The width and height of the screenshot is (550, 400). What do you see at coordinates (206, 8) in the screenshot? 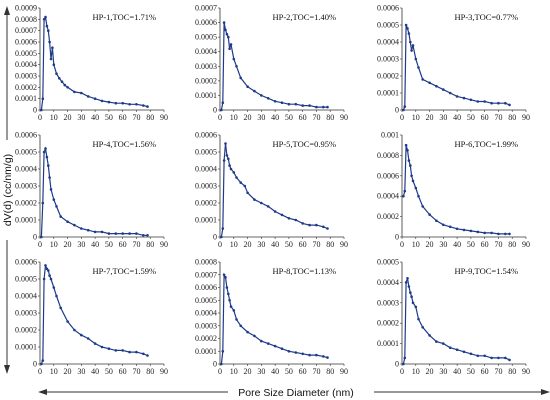
I see `y-tick-label: 0.0007` at bounding box center [206, 8].